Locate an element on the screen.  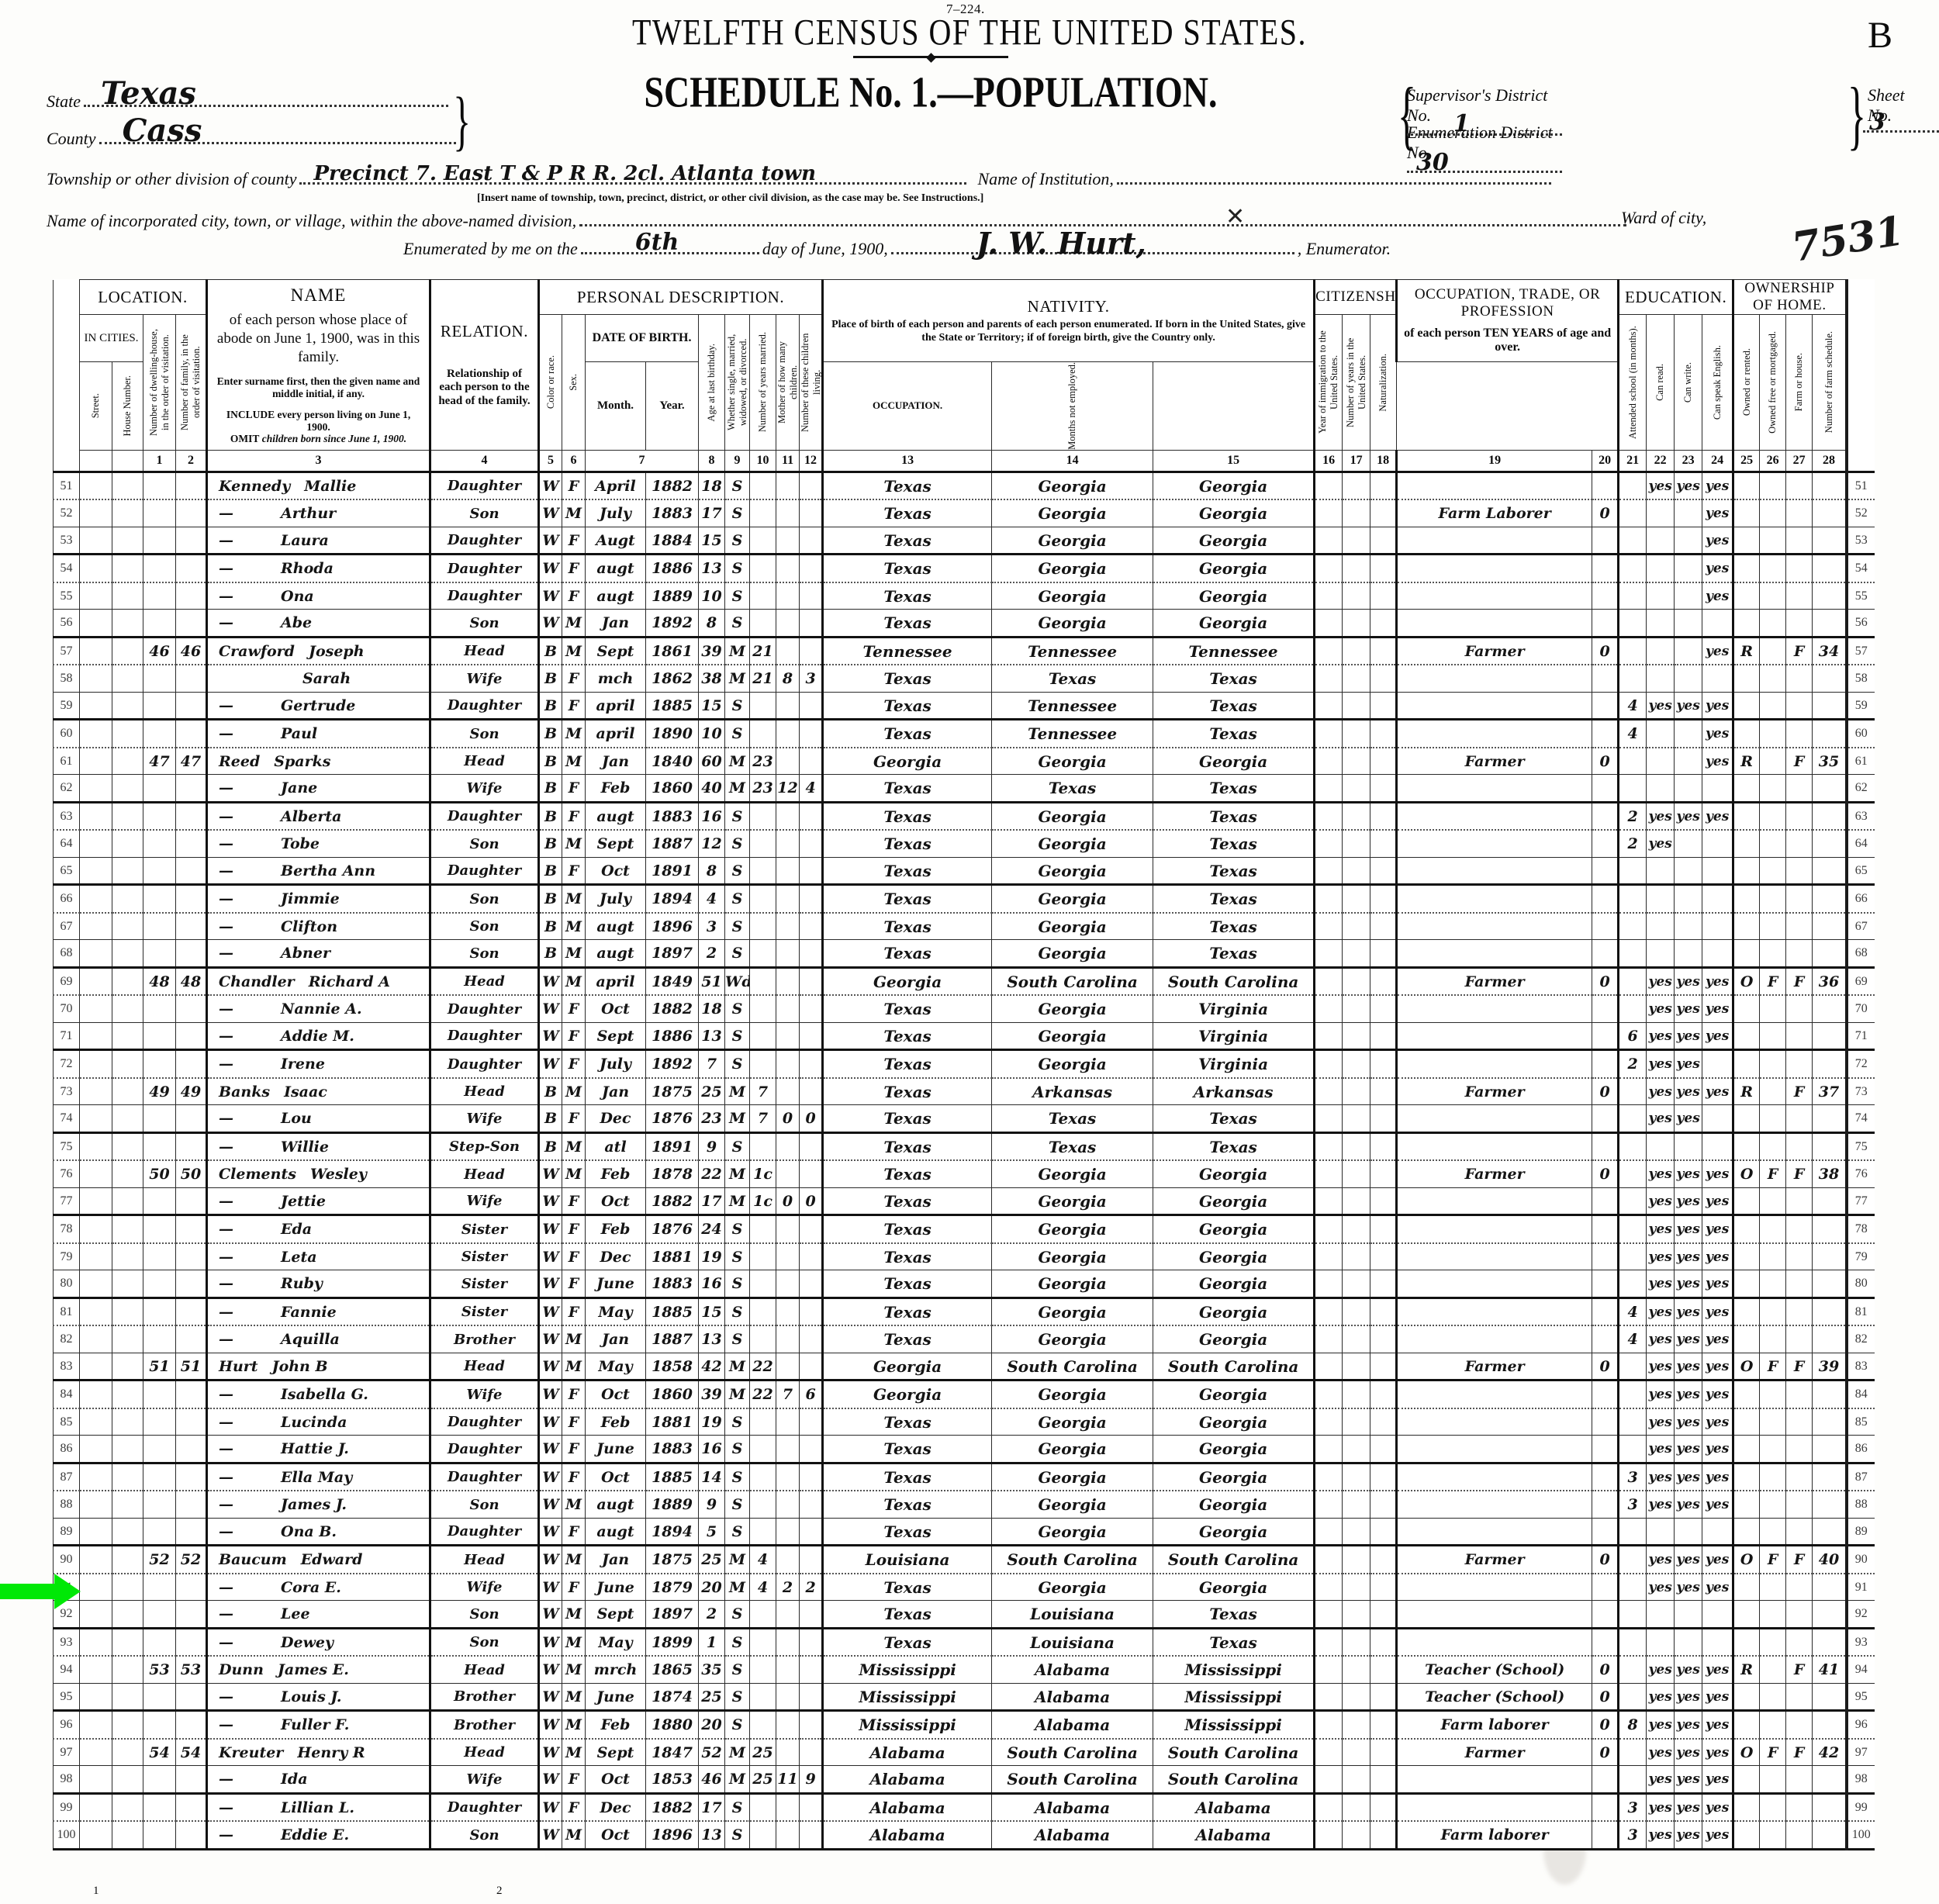
cell-age: 20 is located at coordinates (712, 1588).